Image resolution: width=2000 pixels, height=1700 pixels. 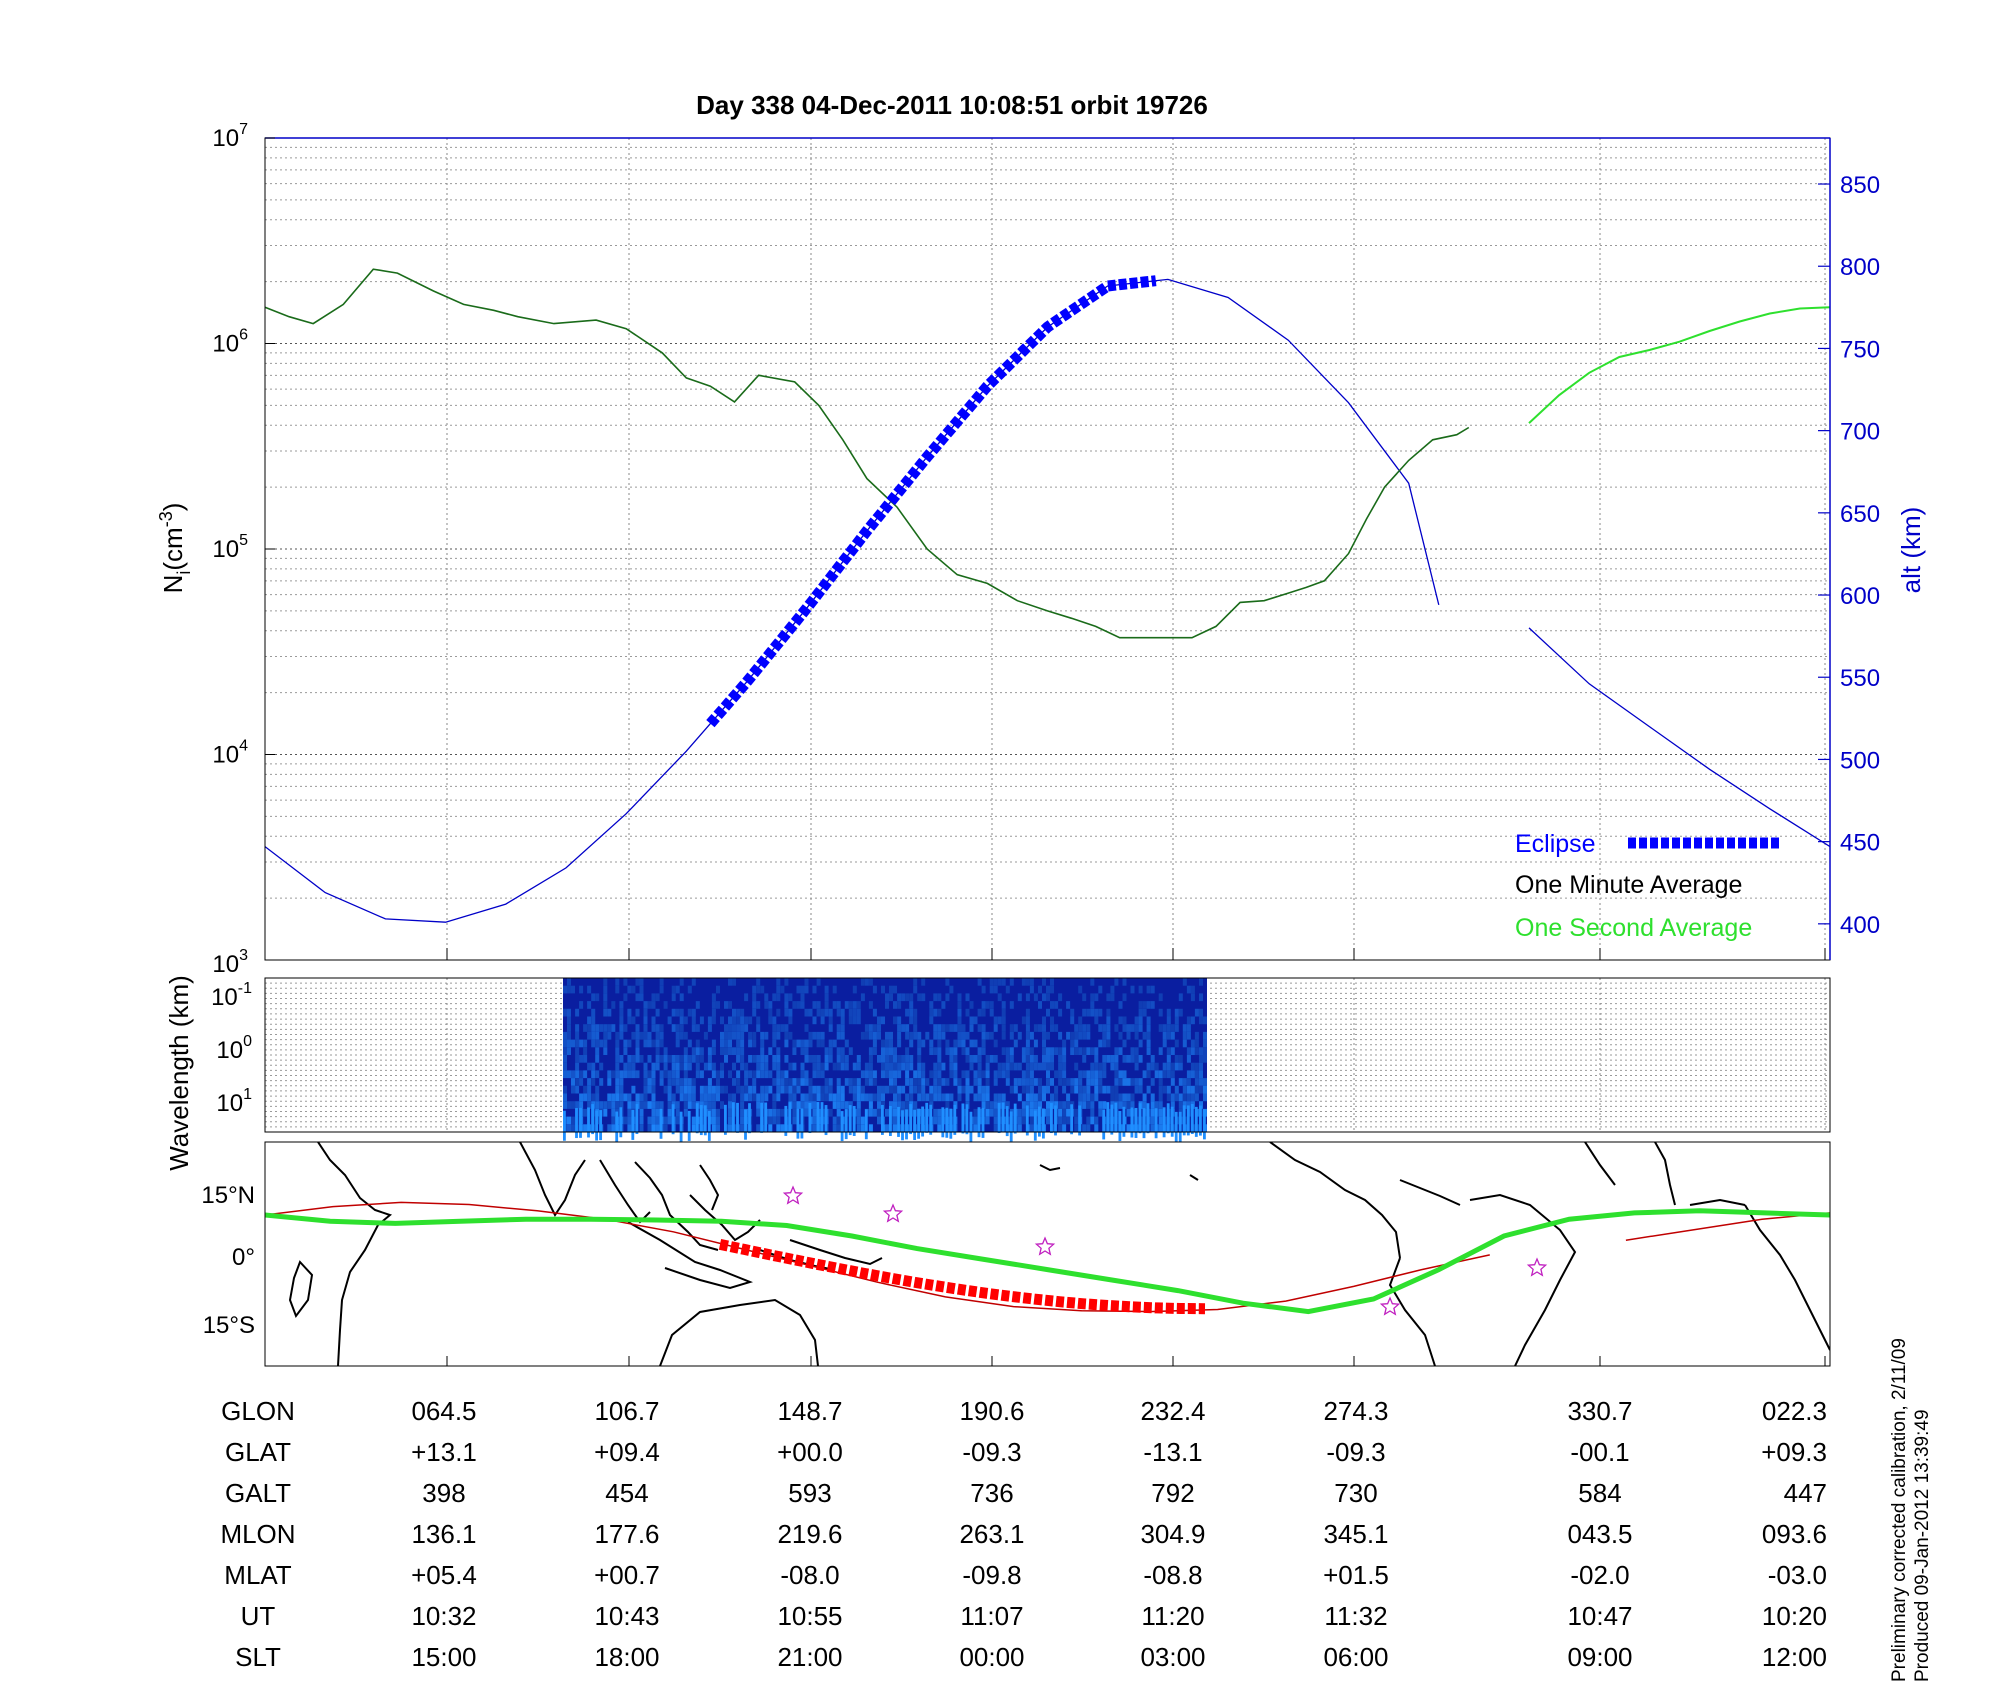 What do you see at coordinates (1047, 1261) in the screenshot?
I see `measured-ground-track` at bounding box center [1047, 1261].